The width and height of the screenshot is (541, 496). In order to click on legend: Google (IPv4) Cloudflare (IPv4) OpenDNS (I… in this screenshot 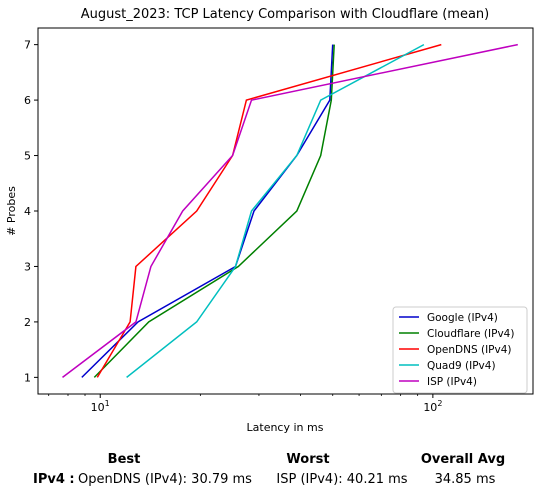, I will do `click(460, 350)`.